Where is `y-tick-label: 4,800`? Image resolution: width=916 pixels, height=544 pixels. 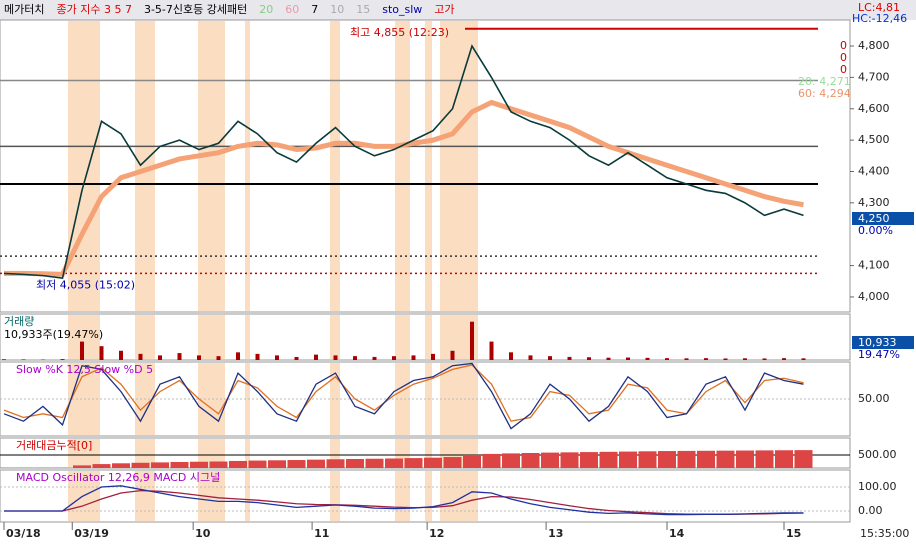 y-tick-label: 4,800 is located at coordinates (874, 45).